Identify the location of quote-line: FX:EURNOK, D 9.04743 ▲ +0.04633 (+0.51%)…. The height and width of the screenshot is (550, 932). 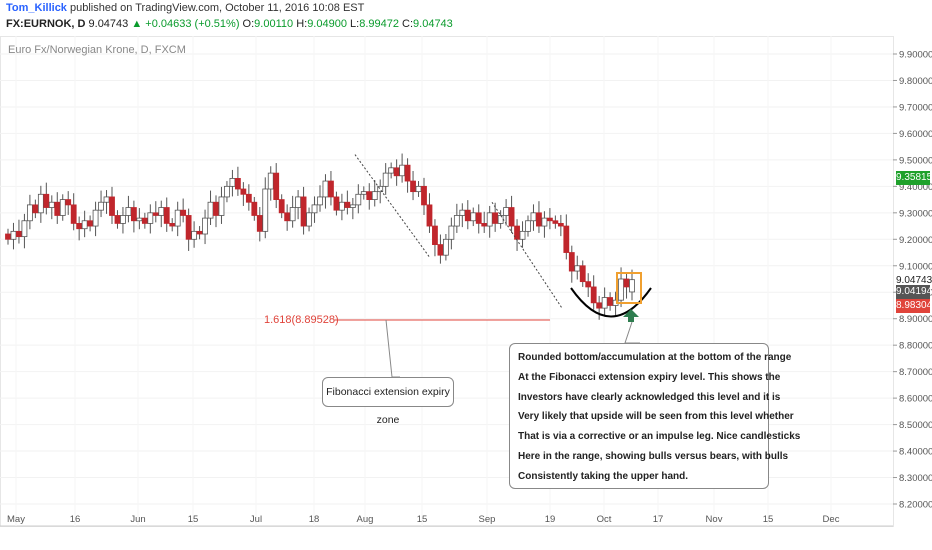
(229, 24).